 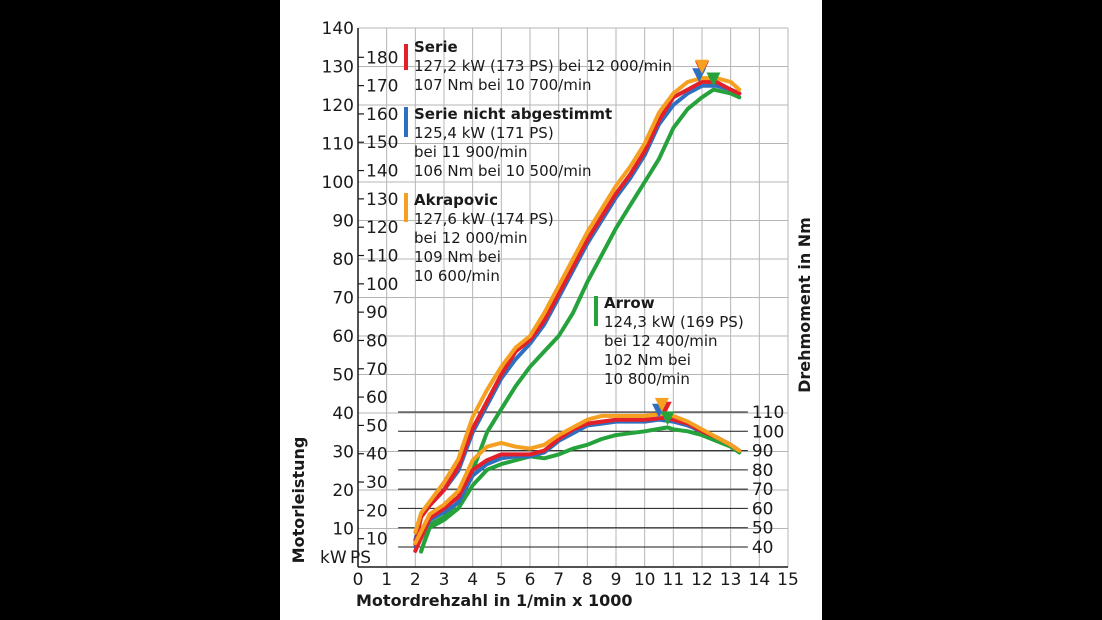 What do you see at coordinates (343, 222) in the screenshot?
I see `kw-tick-label: 90` at bounding box center [343, 222].